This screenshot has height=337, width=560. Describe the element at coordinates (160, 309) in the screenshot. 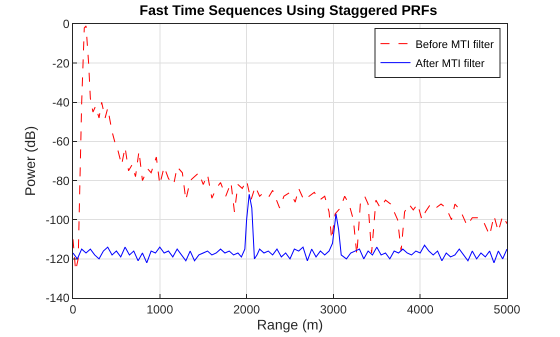

I see `x-tick-label: 1000` at that location.